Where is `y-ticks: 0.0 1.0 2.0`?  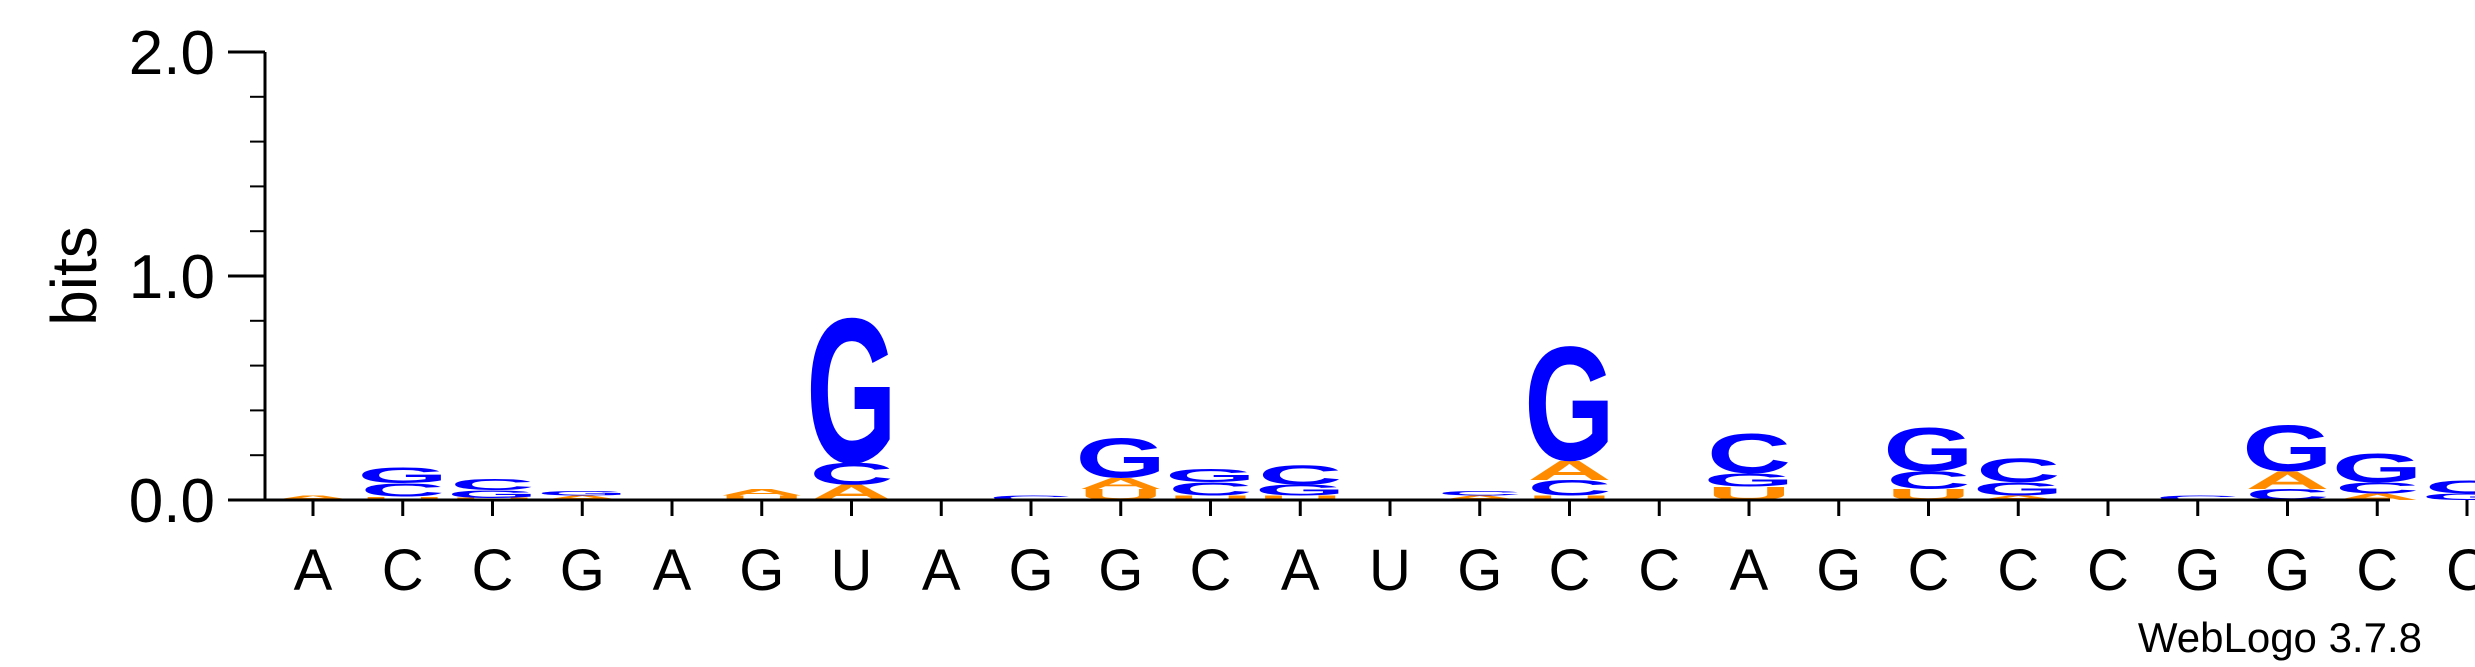 y-ticks: 0.0 1.0 2.0 is located at coordinates (197, 277).